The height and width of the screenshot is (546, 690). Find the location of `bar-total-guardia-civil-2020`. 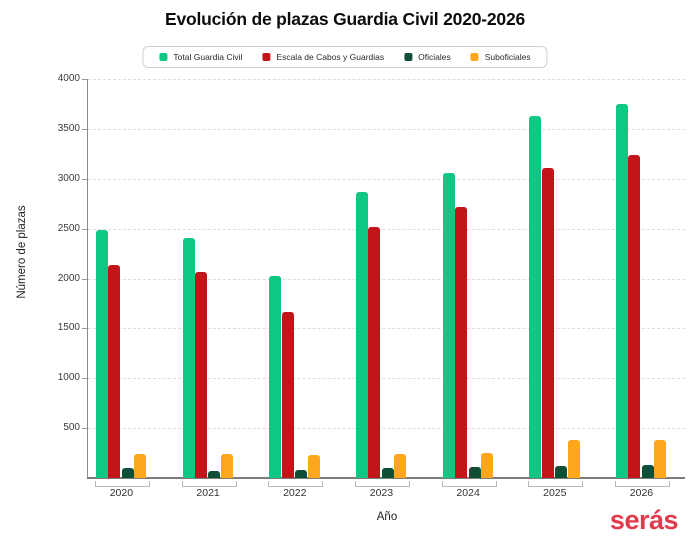

bar-total-guardia-civil-2020 is located at coordinates (102, 353).